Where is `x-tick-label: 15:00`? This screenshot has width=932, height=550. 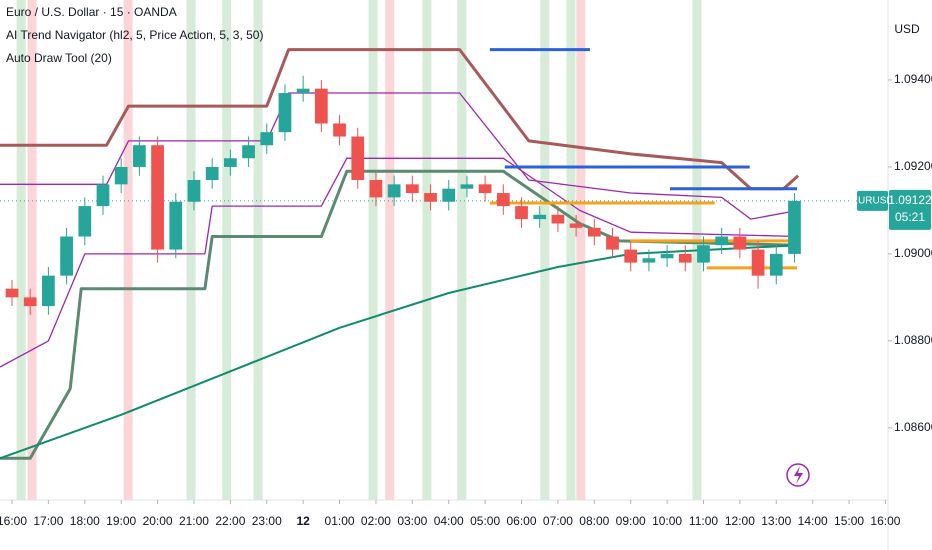
x-tick-label: 15:00 is located at coordinates (849, 521).